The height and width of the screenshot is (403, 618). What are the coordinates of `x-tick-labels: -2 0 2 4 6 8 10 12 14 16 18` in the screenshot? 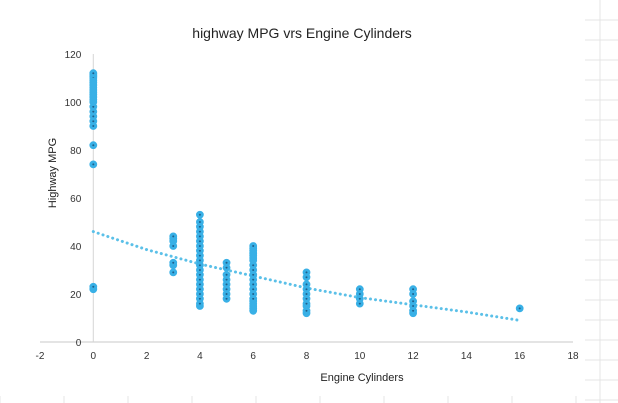 It's located at (307, 356).